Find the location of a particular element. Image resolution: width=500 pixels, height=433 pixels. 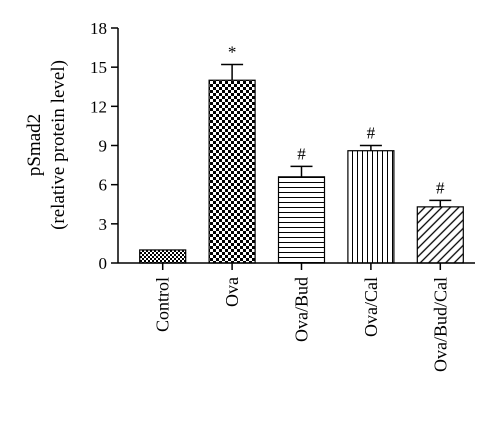

x-tick-label: Ova is located at coordinates (232, 292).